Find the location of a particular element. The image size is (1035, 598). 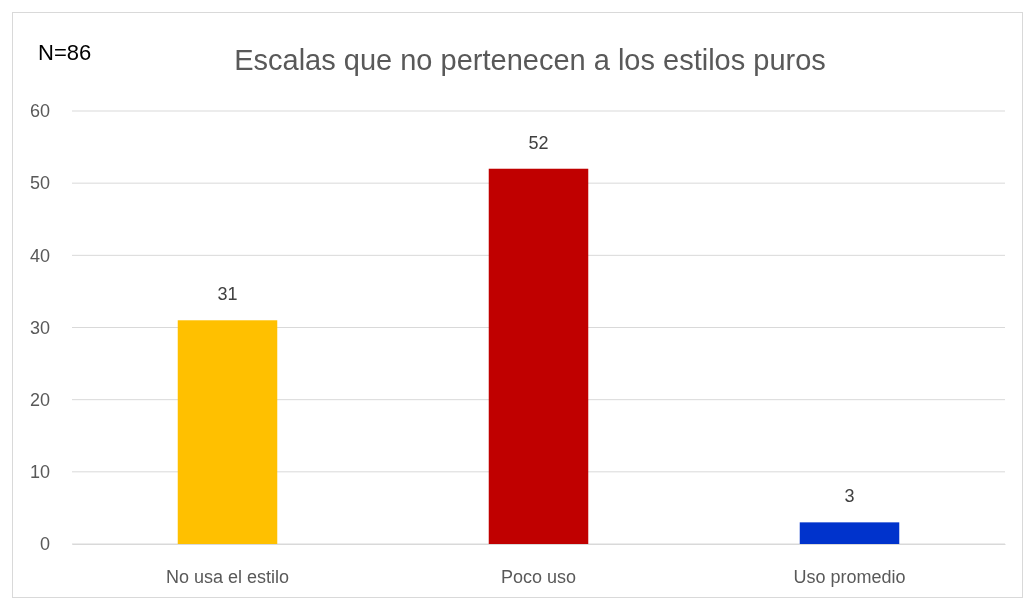

y-tick-label: 50 is located at coordinates (39, 183).